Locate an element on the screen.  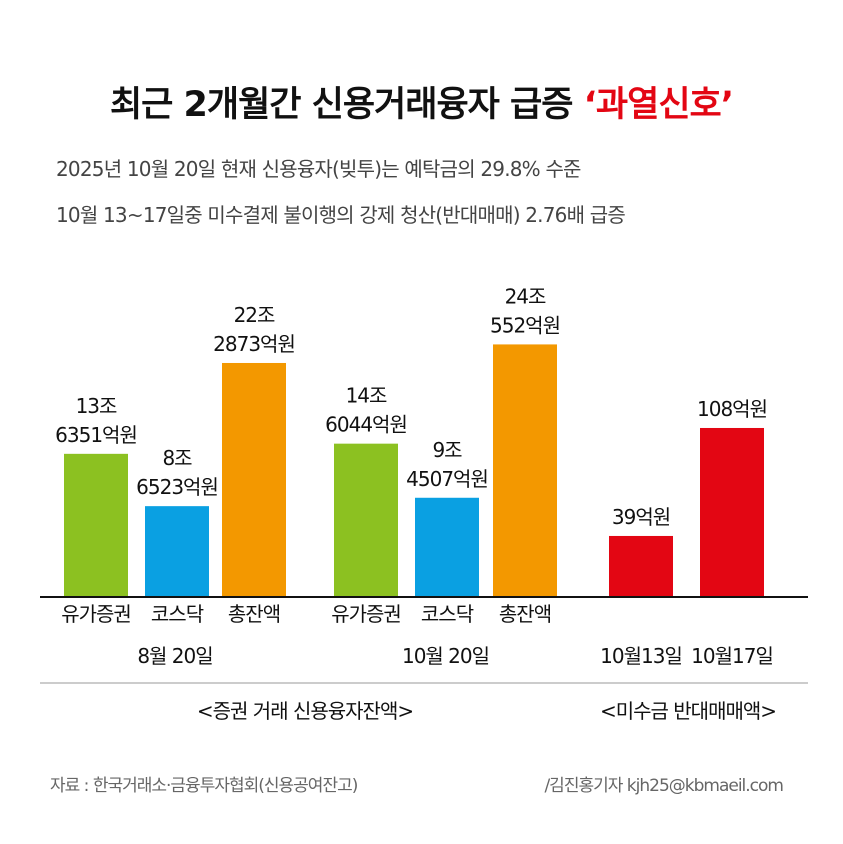
category-label: 10월17일 is located at coordinates (732, 656).